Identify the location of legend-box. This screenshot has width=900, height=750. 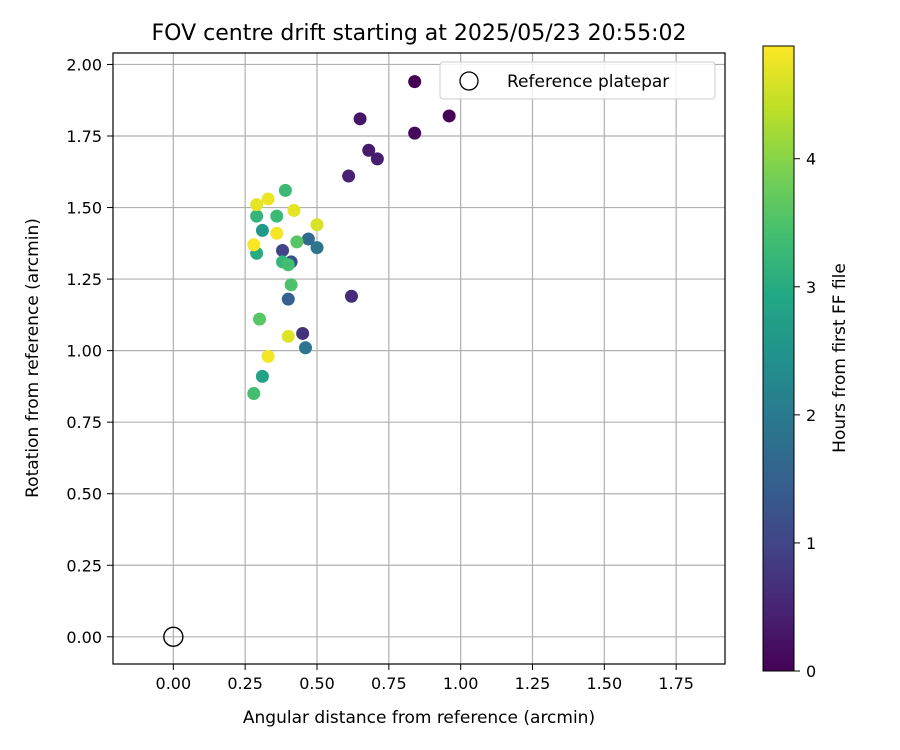
(577, 80).